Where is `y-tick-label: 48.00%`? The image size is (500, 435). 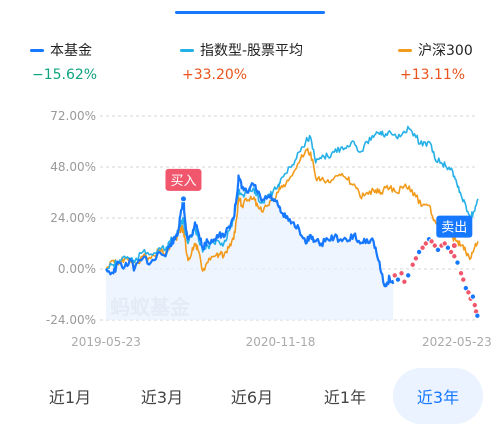
y-tick-label: 48.00% is located at coordinates (73, 167).